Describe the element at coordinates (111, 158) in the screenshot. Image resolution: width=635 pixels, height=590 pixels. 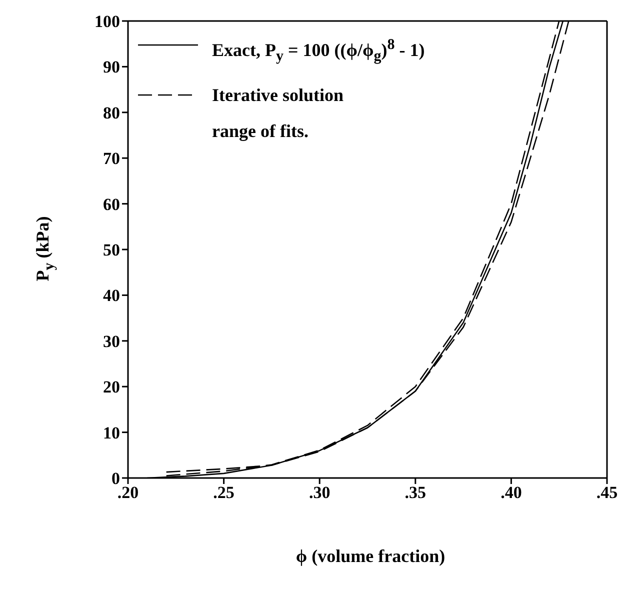
I see `y-tick-label: 70` at that location.